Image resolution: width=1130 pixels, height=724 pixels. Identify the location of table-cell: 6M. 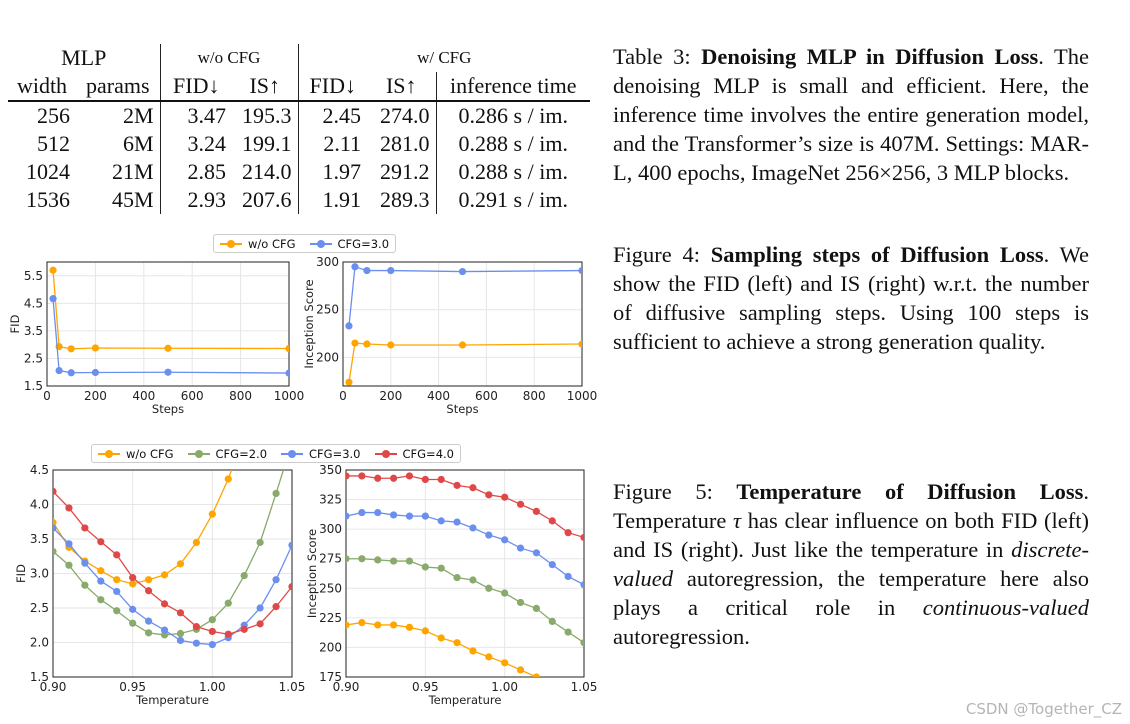
(138, 143).